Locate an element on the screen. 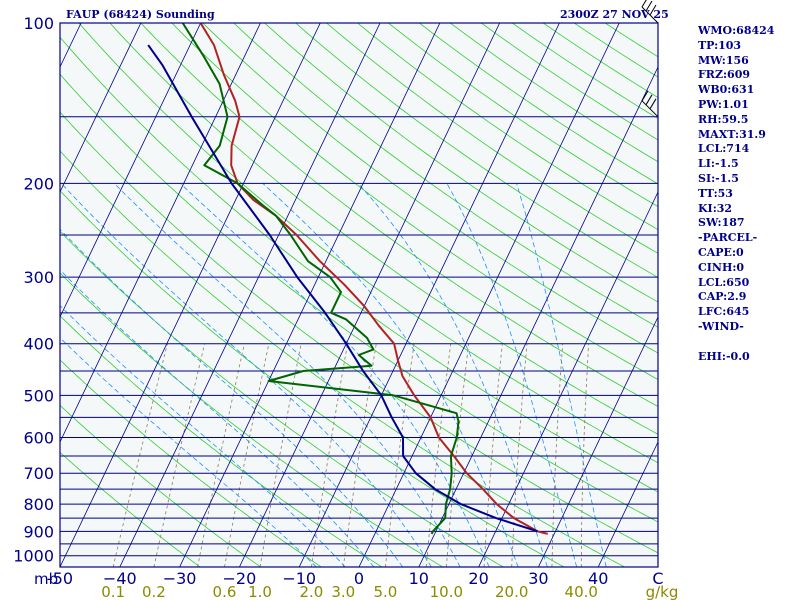 This screenshot has width=800, height=600. x-axis-unit: mb is located at coordinates (46, 579).